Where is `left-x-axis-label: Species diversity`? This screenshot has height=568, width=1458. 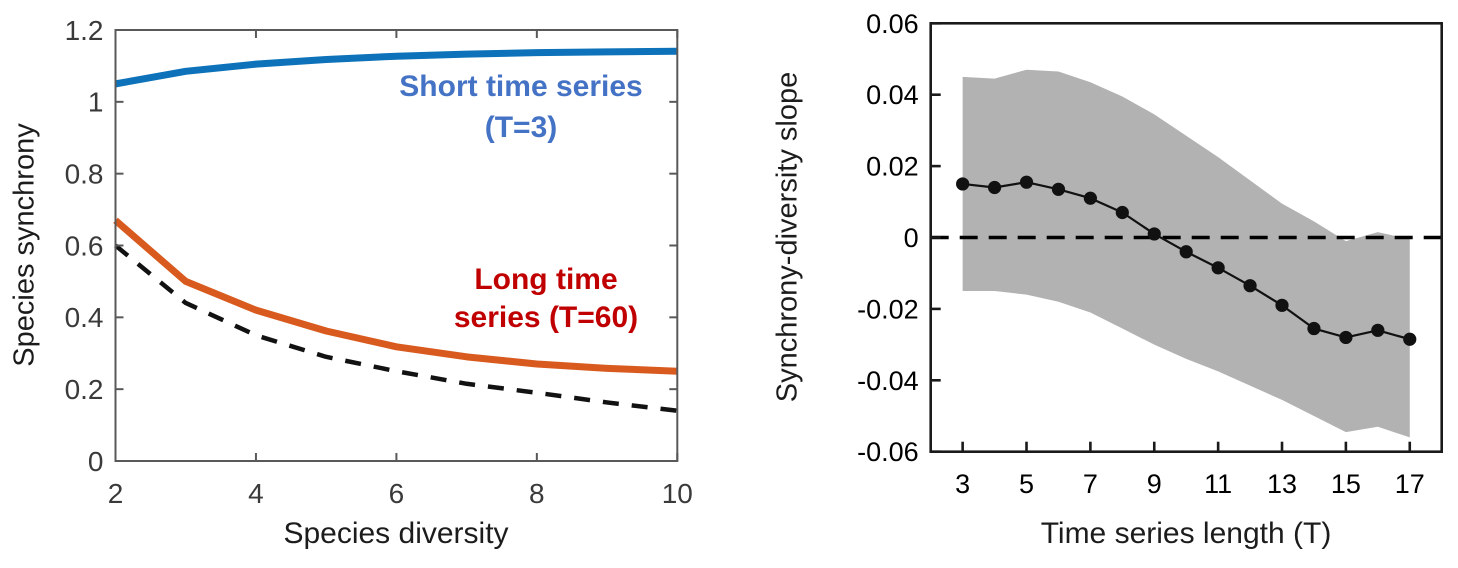
left-x-axis-label: Species diversity is located at coordinates (396, 533).